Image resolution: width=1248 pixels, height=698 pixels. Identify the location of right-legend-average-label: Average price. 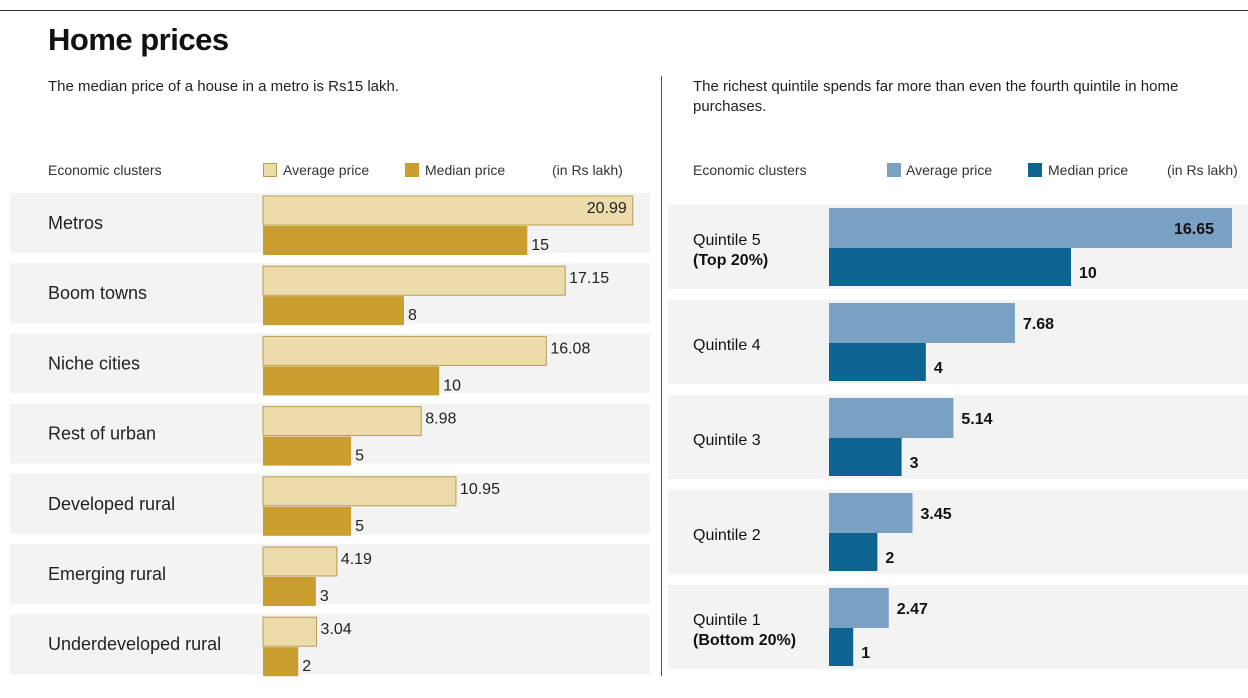
(949, 170).